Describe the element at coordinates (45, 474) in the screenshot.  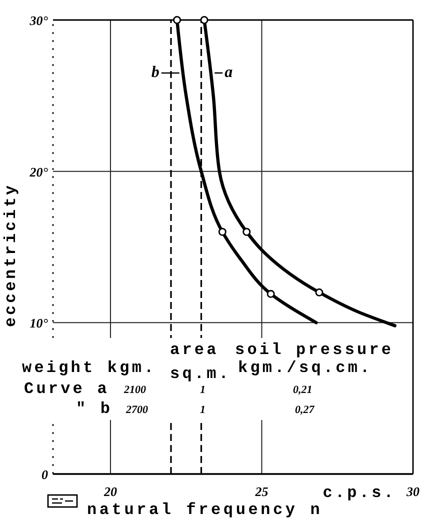
I see `y-tick-label: 0` at that location.